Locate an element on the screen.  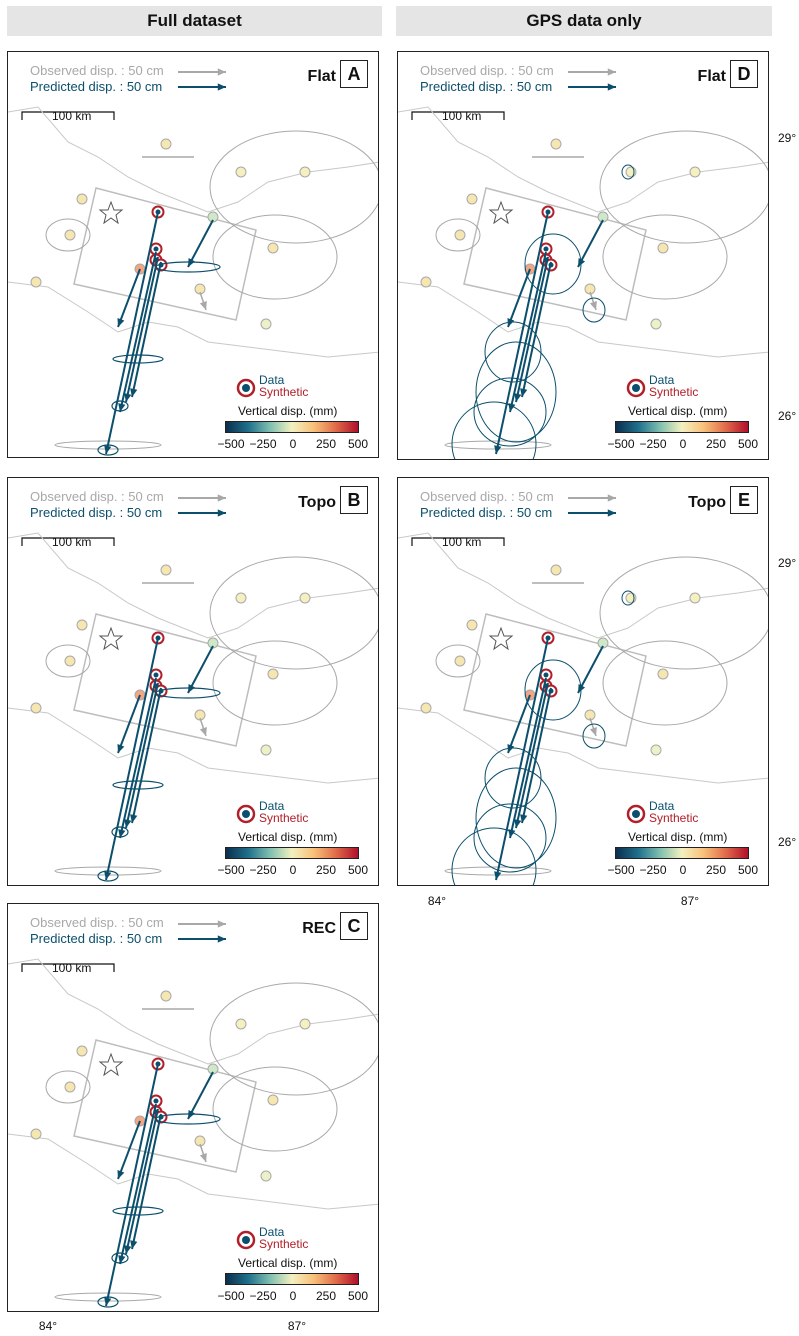
map-graphic-c is located at coordinates (193, 1114).